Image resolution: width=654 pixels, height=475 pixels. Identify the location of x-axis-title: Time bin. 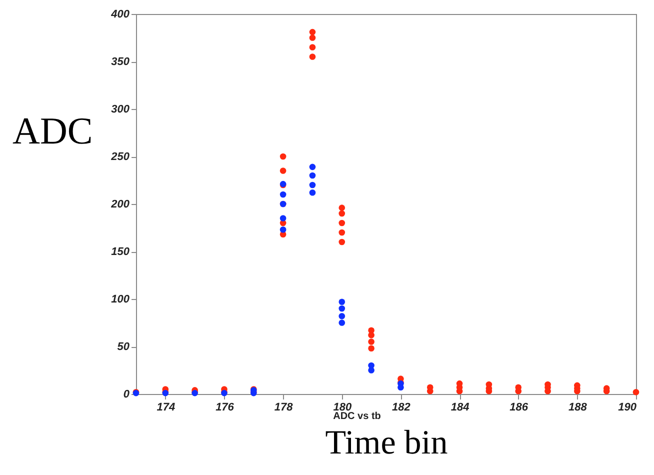
(386, 443).